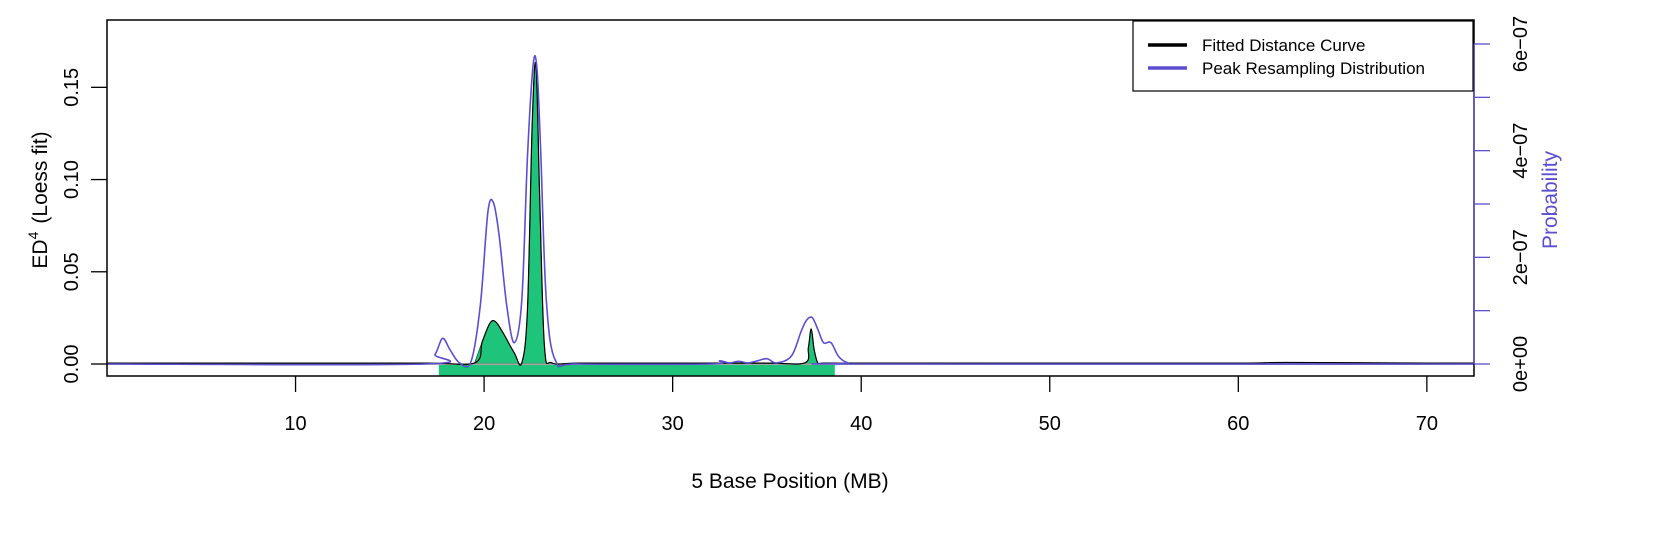 Image resolution: width=1663 pixels, height=545 pixels. I want to click on y2-tick-label: 2e−07, so click(1521, 257).